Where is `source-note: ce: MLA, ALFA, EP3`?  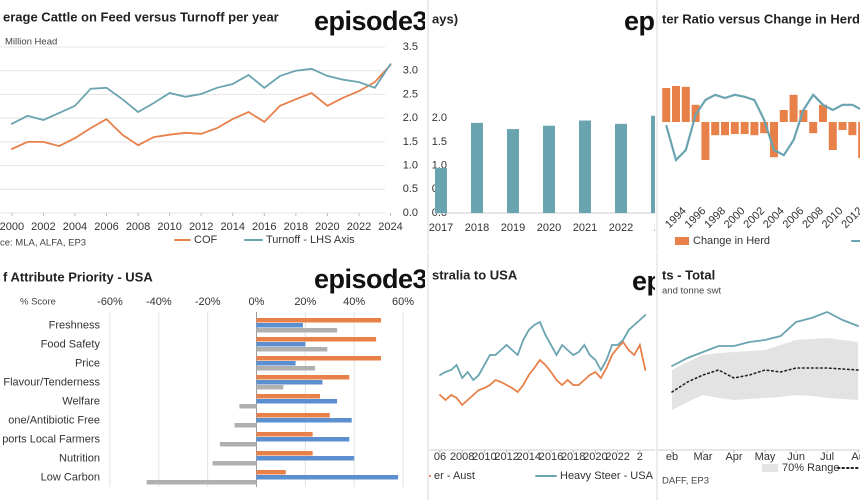
source-note: ce: MLA, ALFA, EP3 is located at coordinates (43, 243).